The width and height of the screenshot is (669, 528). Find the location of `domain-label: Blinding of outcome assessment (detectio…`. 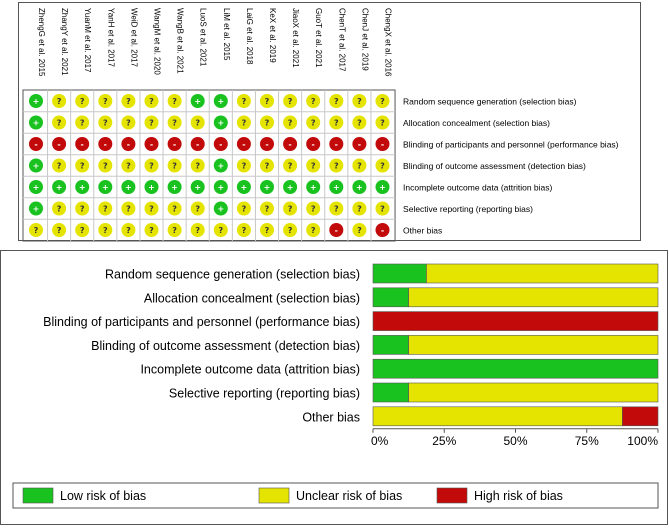

domain-label: Blinding of outcome assessment (detectio… is located at coordinates (494, 166).